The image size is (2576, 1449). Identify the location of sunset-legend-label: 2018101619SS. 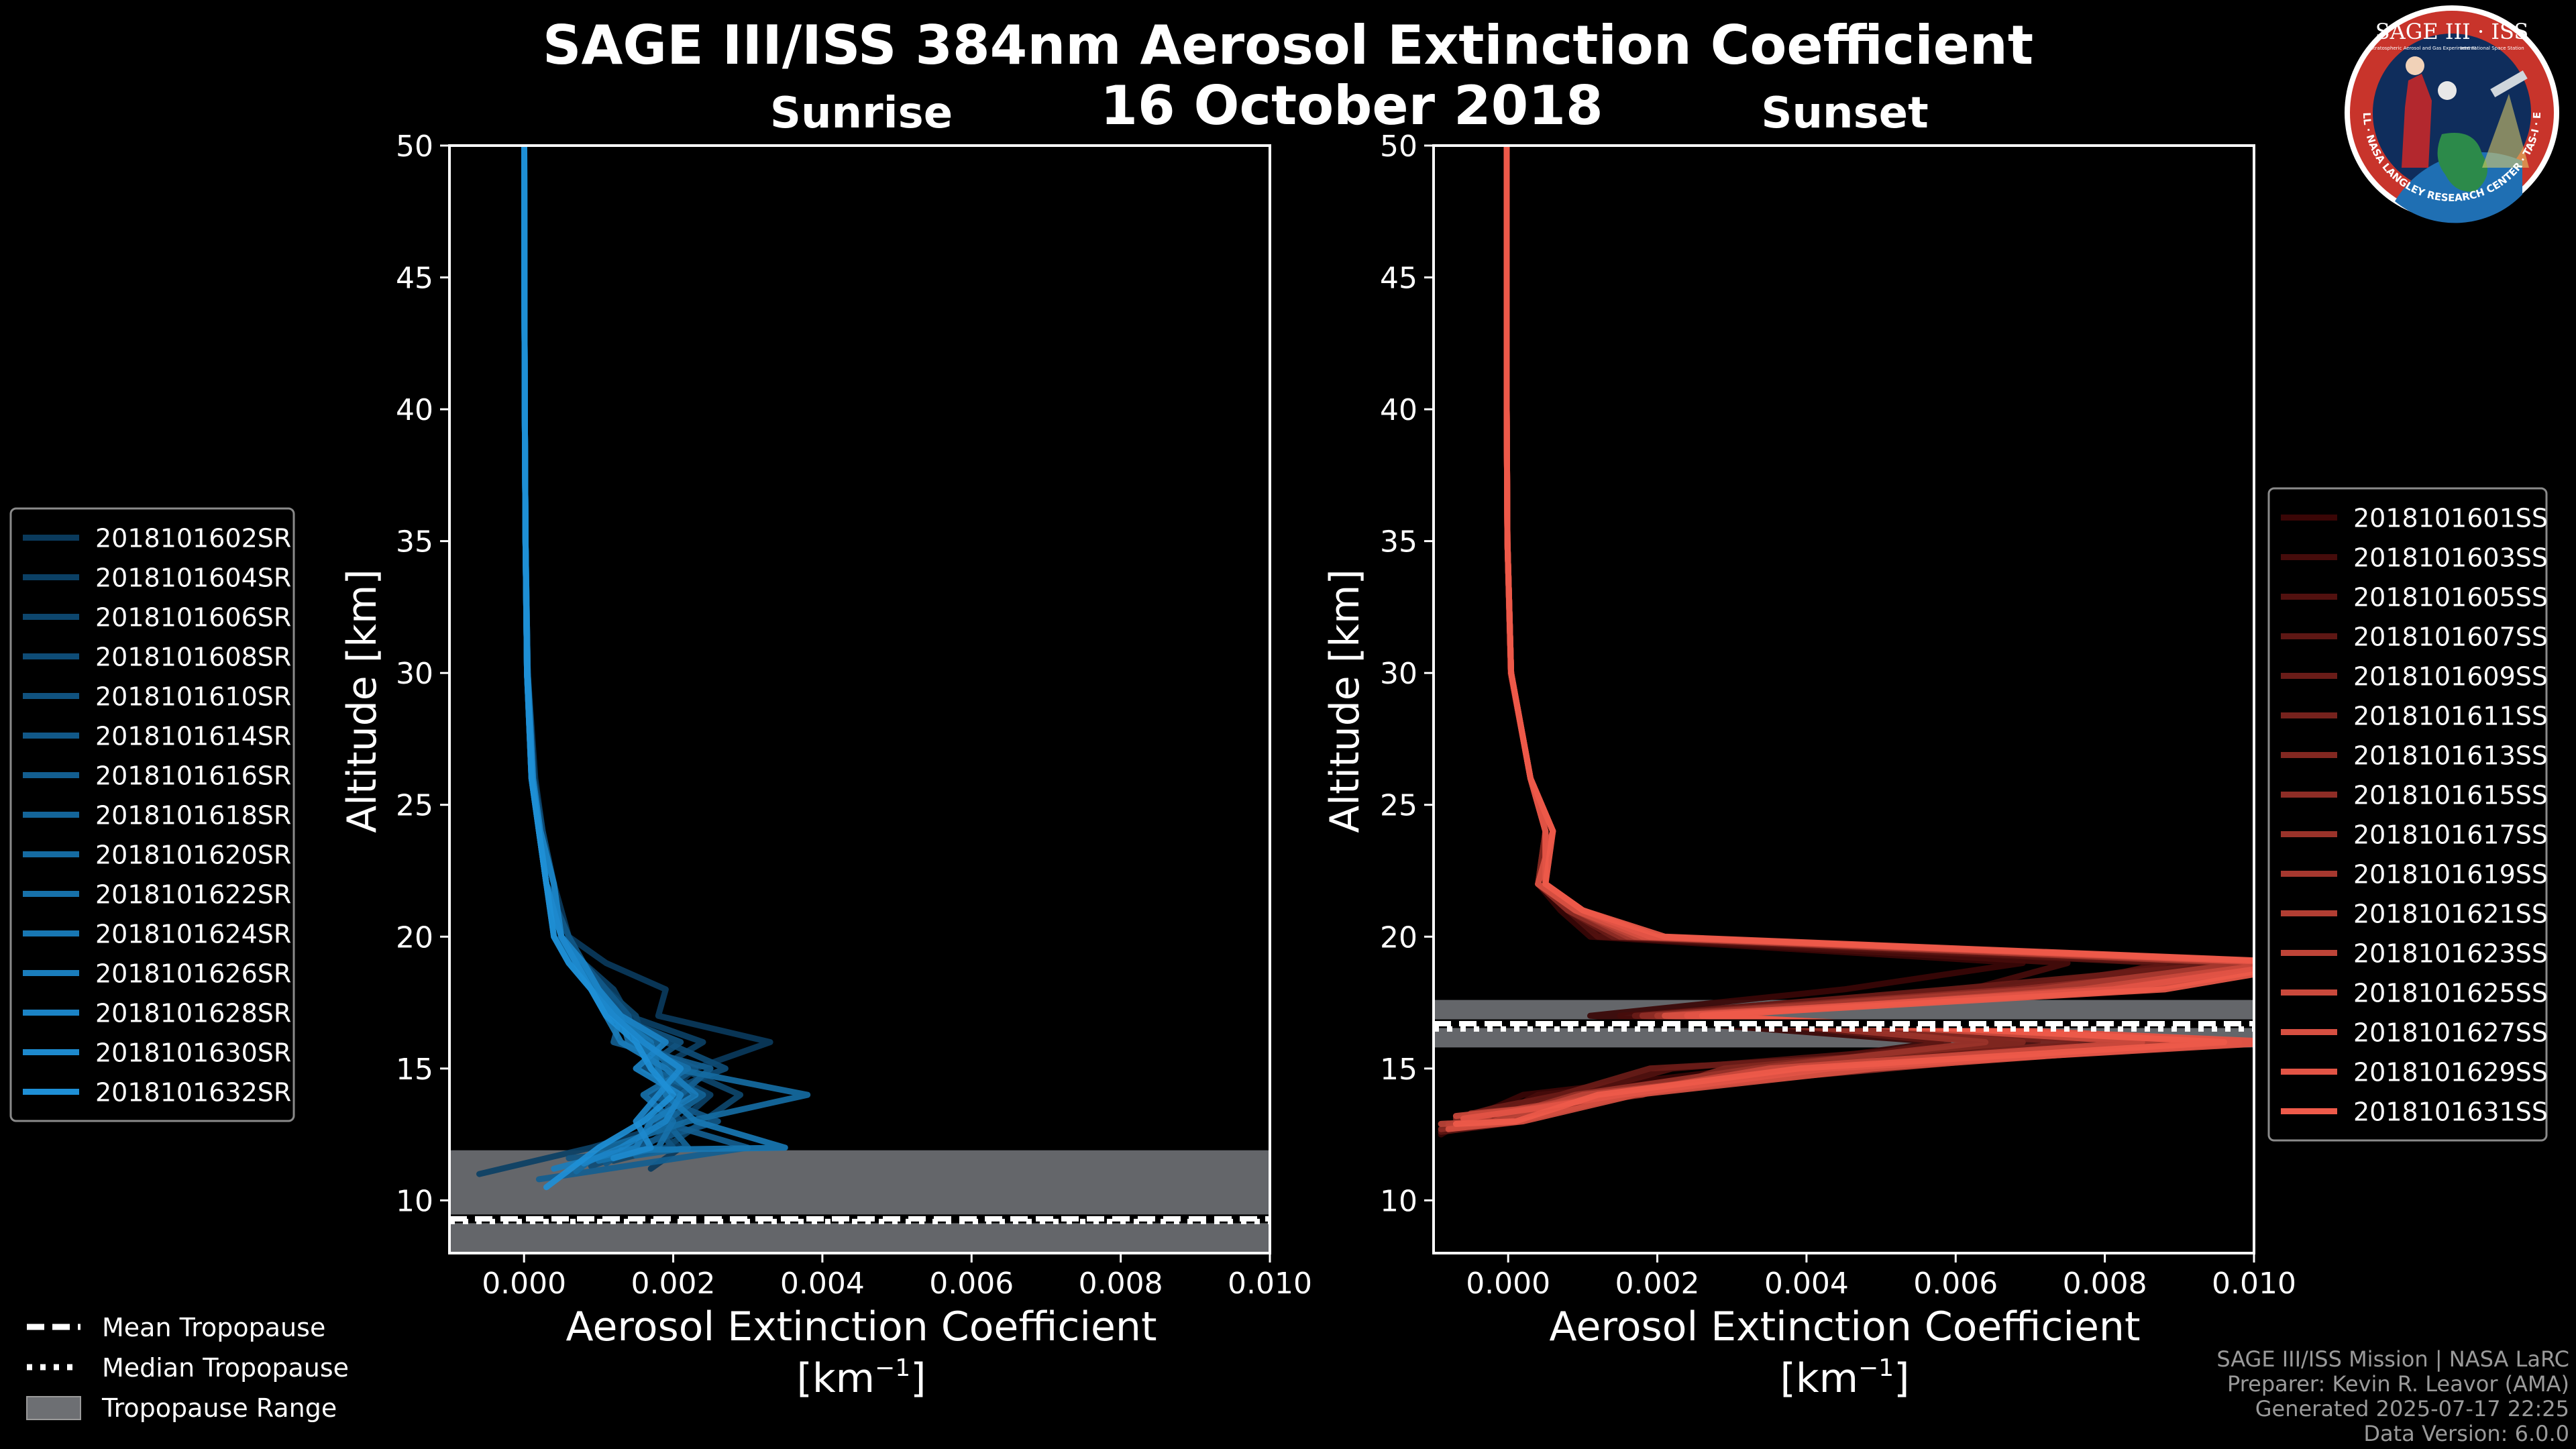
(2450, 875).